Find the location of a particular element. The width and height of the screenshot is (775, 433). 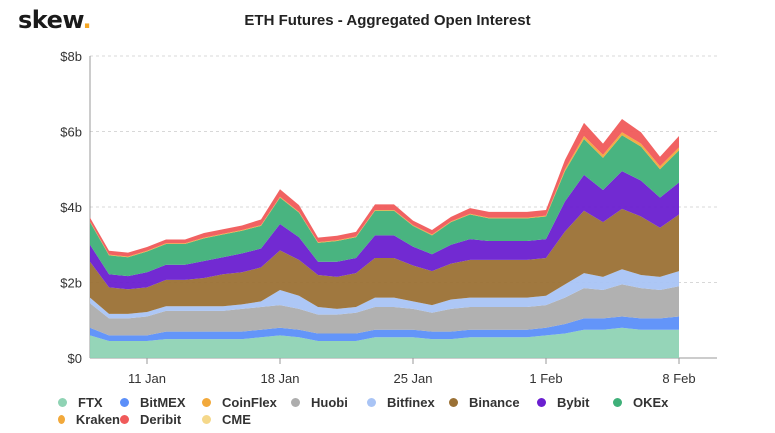

legend-label: Deribit is located at coordinates (161, 419).